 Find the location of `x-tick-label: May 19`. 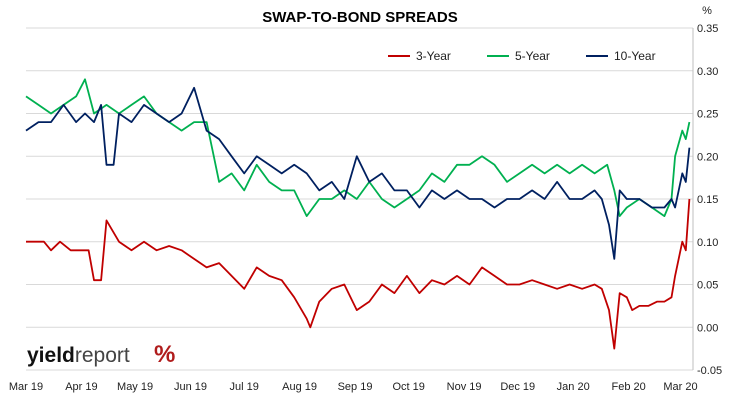

x-tick-label: May 19 is located at coordinates (135, 387).